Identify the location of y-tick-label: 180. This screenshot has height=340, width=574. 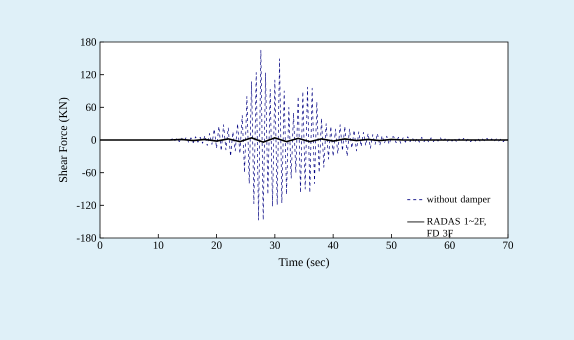
(88, 42).